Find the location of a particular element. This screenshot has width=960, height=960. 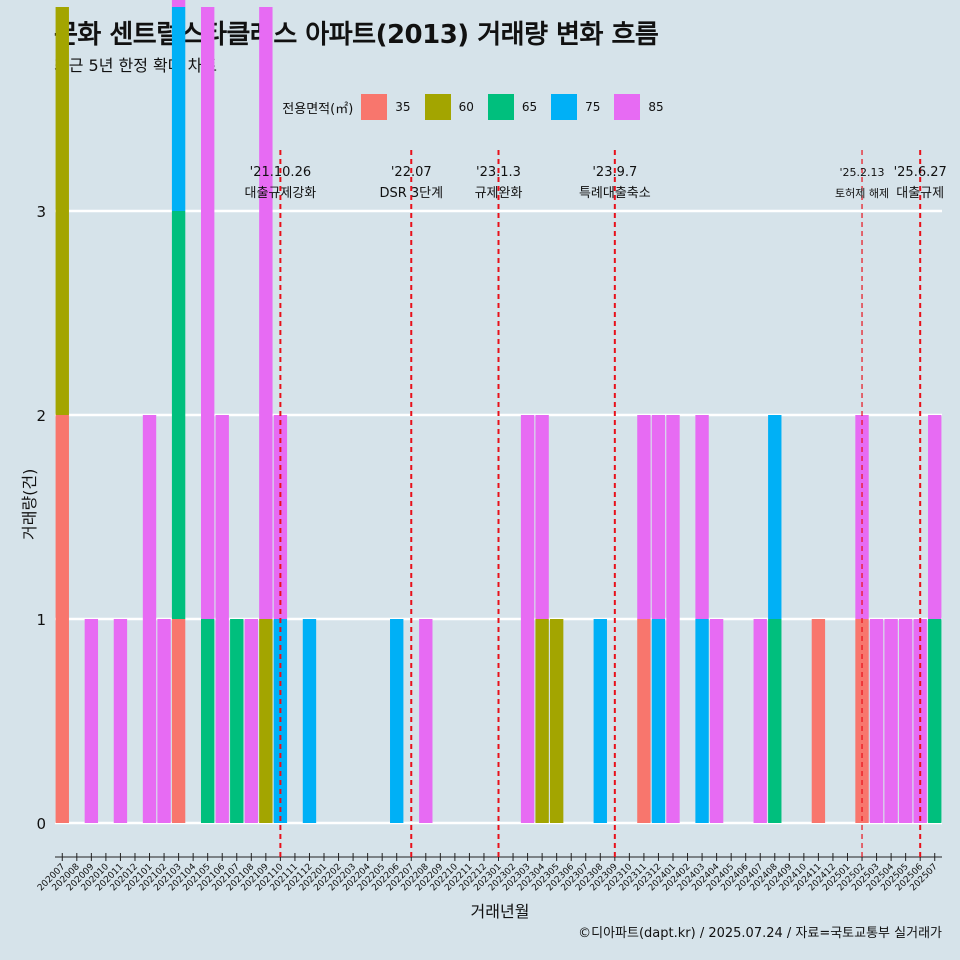

y-tick-label: 3 is located at coordinates (41, 212).